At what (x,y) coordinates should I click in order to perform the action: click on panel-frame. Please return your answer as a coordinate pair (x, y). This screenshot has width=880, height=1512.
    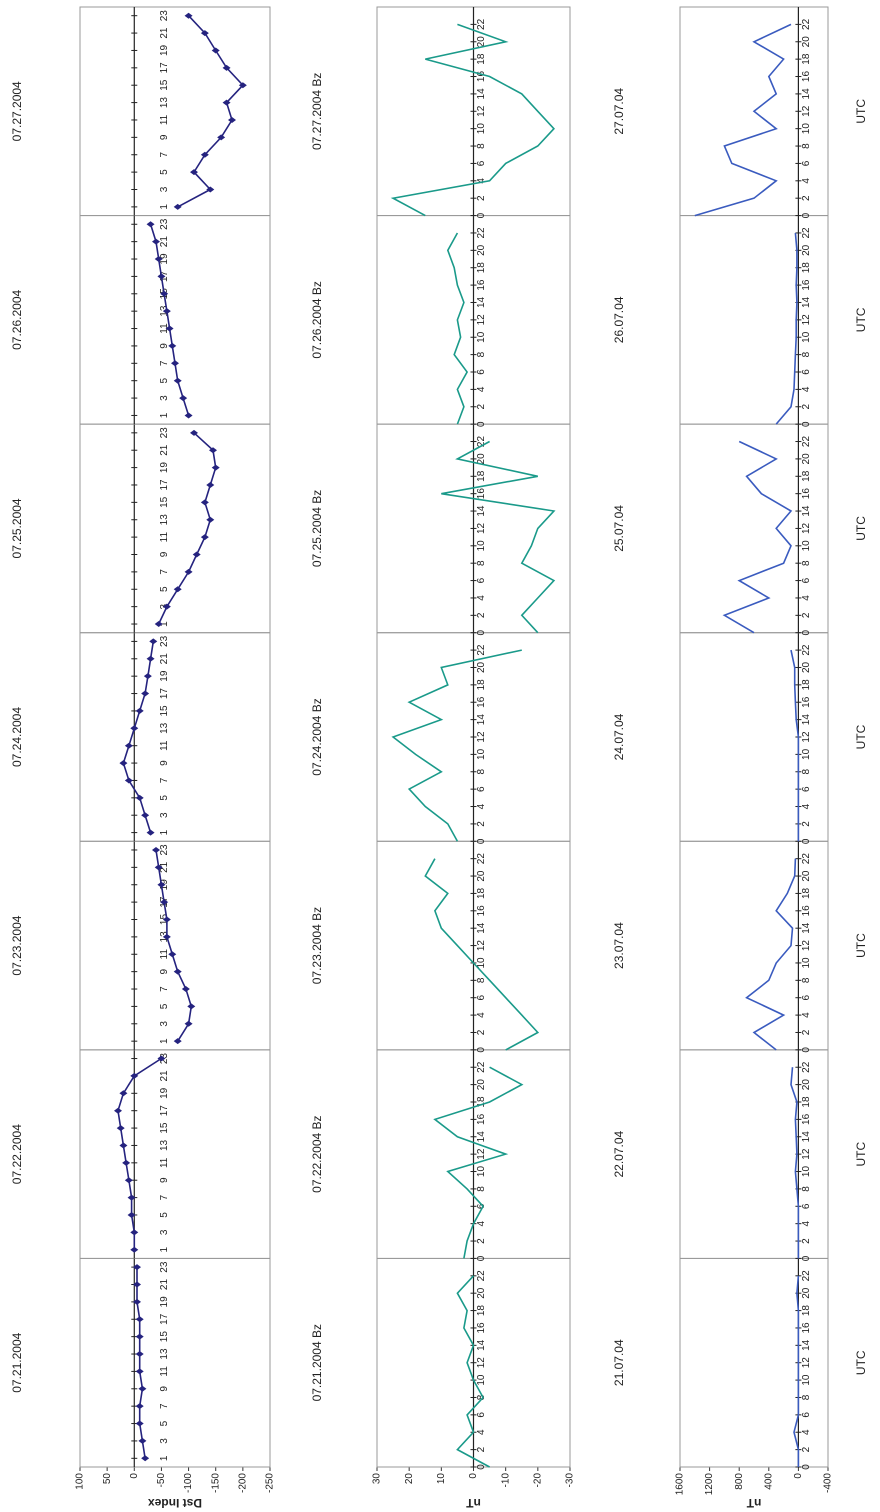
    Looking at the image, I should click on (754, 111).